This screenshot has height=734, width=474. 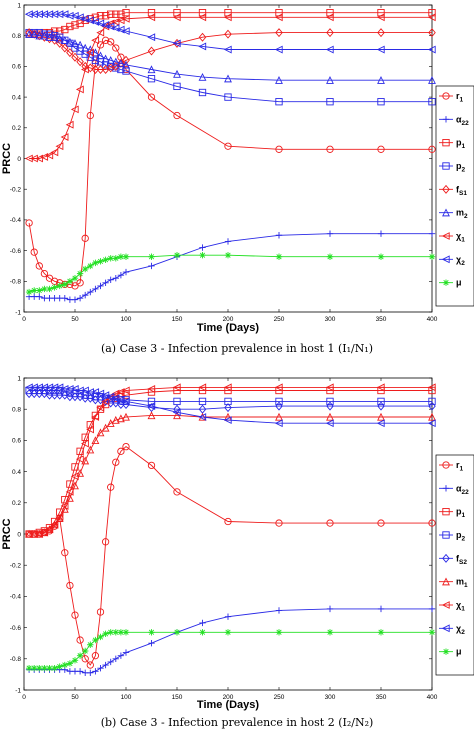 What do you see at coordinates (18, 690) in the screenshot?
I see `y-tick-label: -1` at bounding box center [18, 690].